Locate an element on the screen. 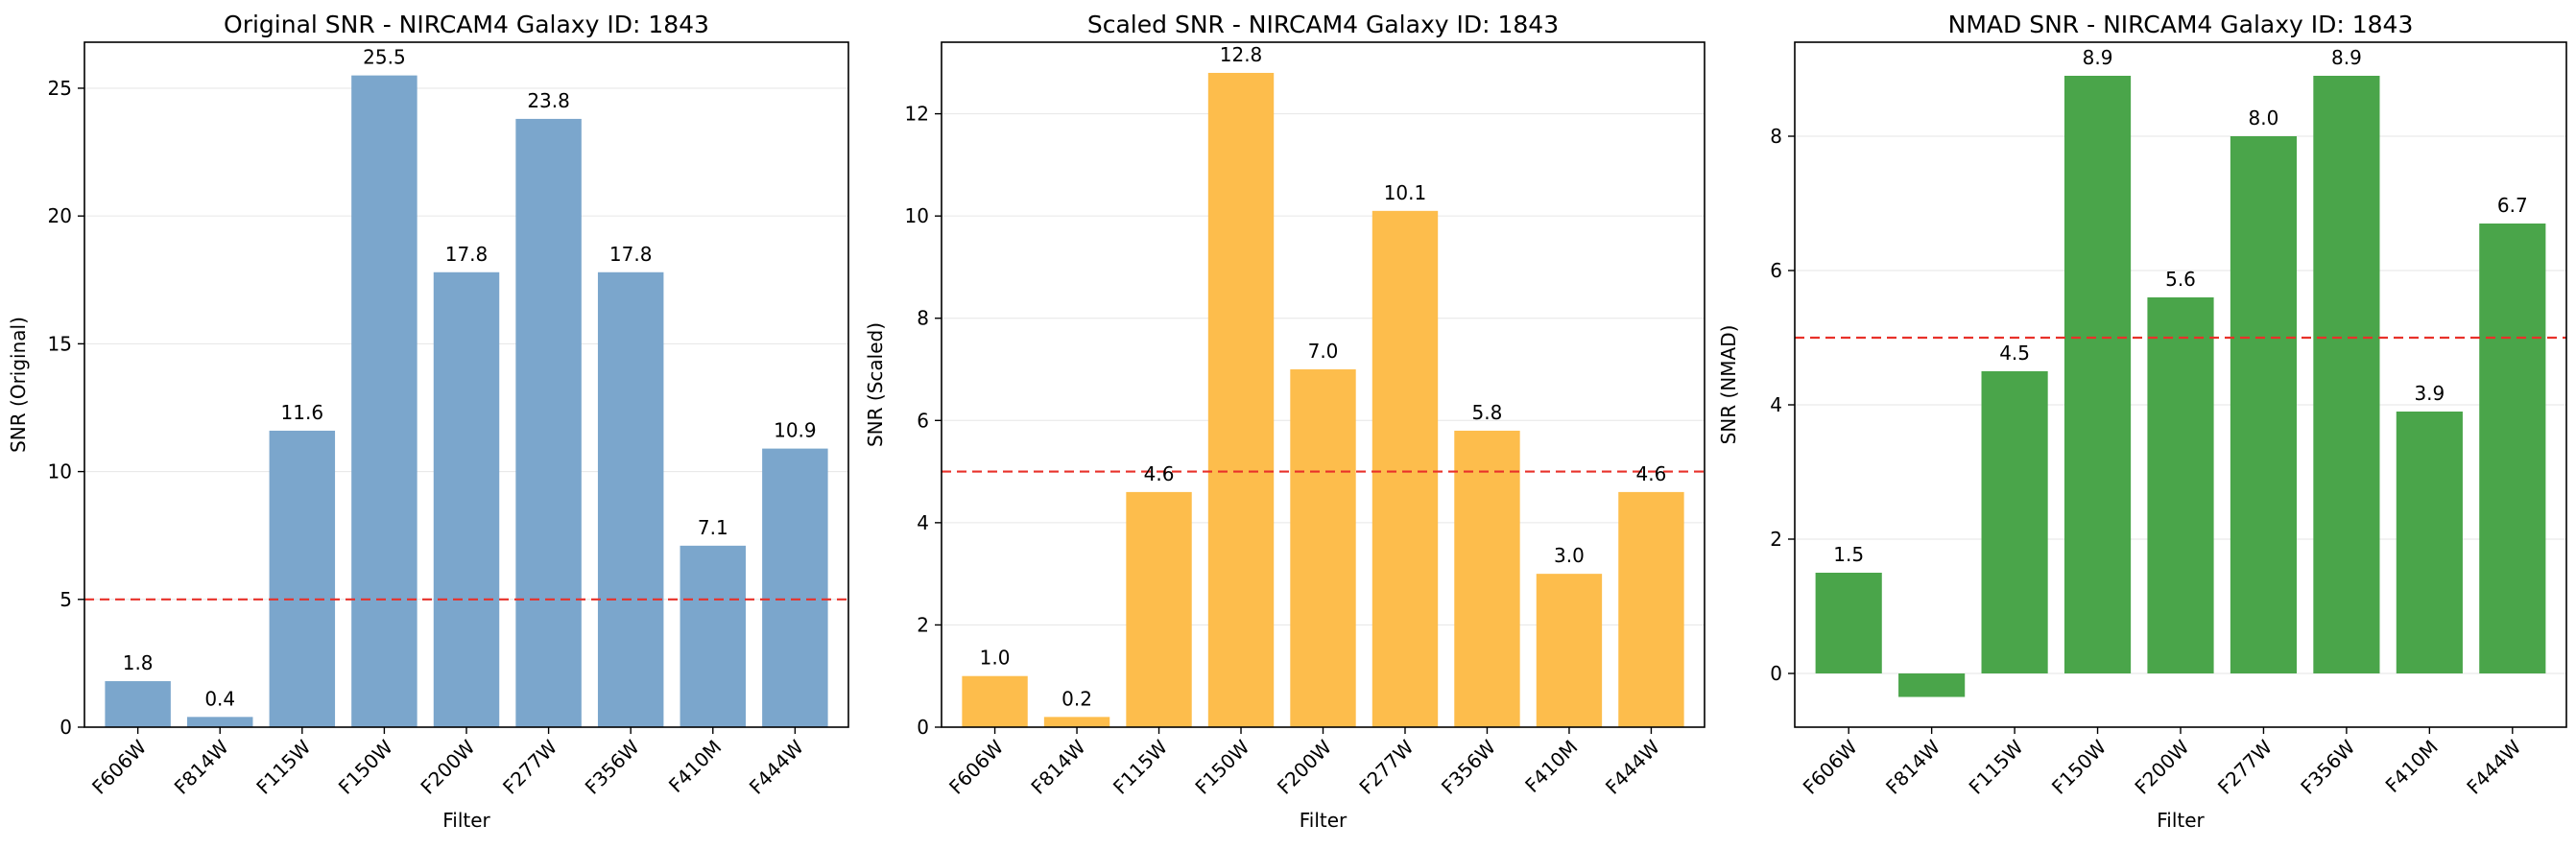 The image size is (2576, 849). chart-title: Scaled SNR - NIRCAM4 Galaxy ID: 1843 is located at coordinates (1323, 24).